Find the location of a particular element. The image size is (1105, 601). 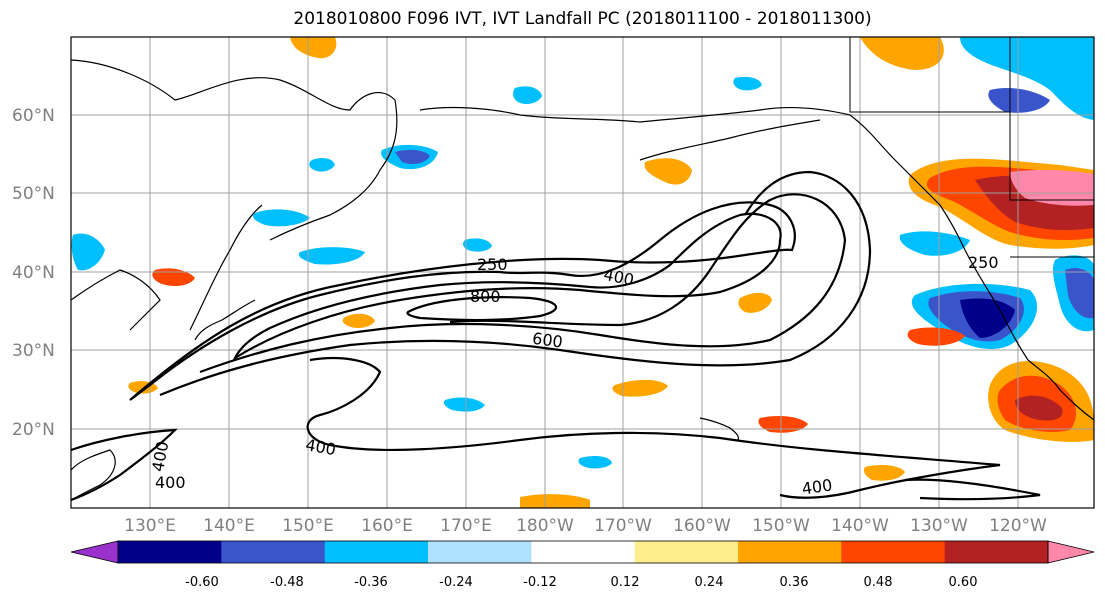

latitude-labels: 60°N 50°N 40°N 30°N 20°N is located at coordinates (33, 273).